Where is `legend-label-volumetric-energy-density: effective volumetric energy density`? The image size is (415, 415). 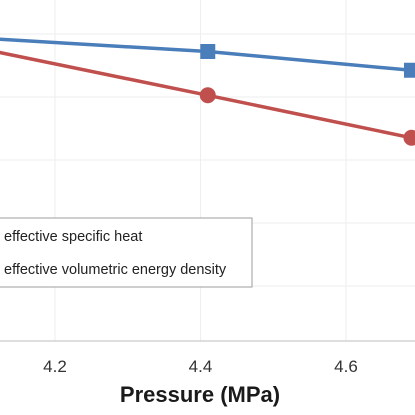
legend-label-volumetric-energy-density: effective volumetric energy density is located at coordinates (115, 270).